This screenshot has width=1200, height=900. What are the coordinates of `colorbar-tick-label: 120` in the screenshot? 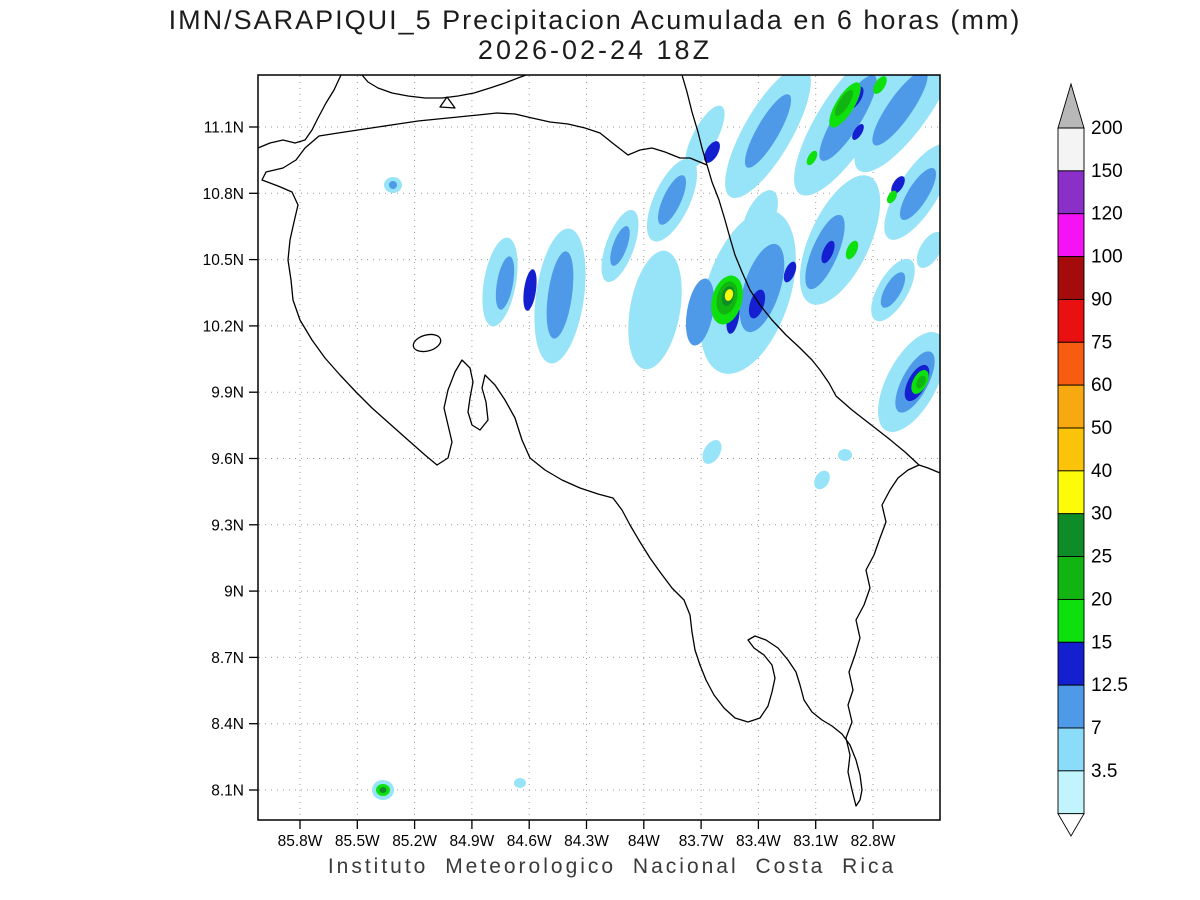 It's located at (1107, 214).